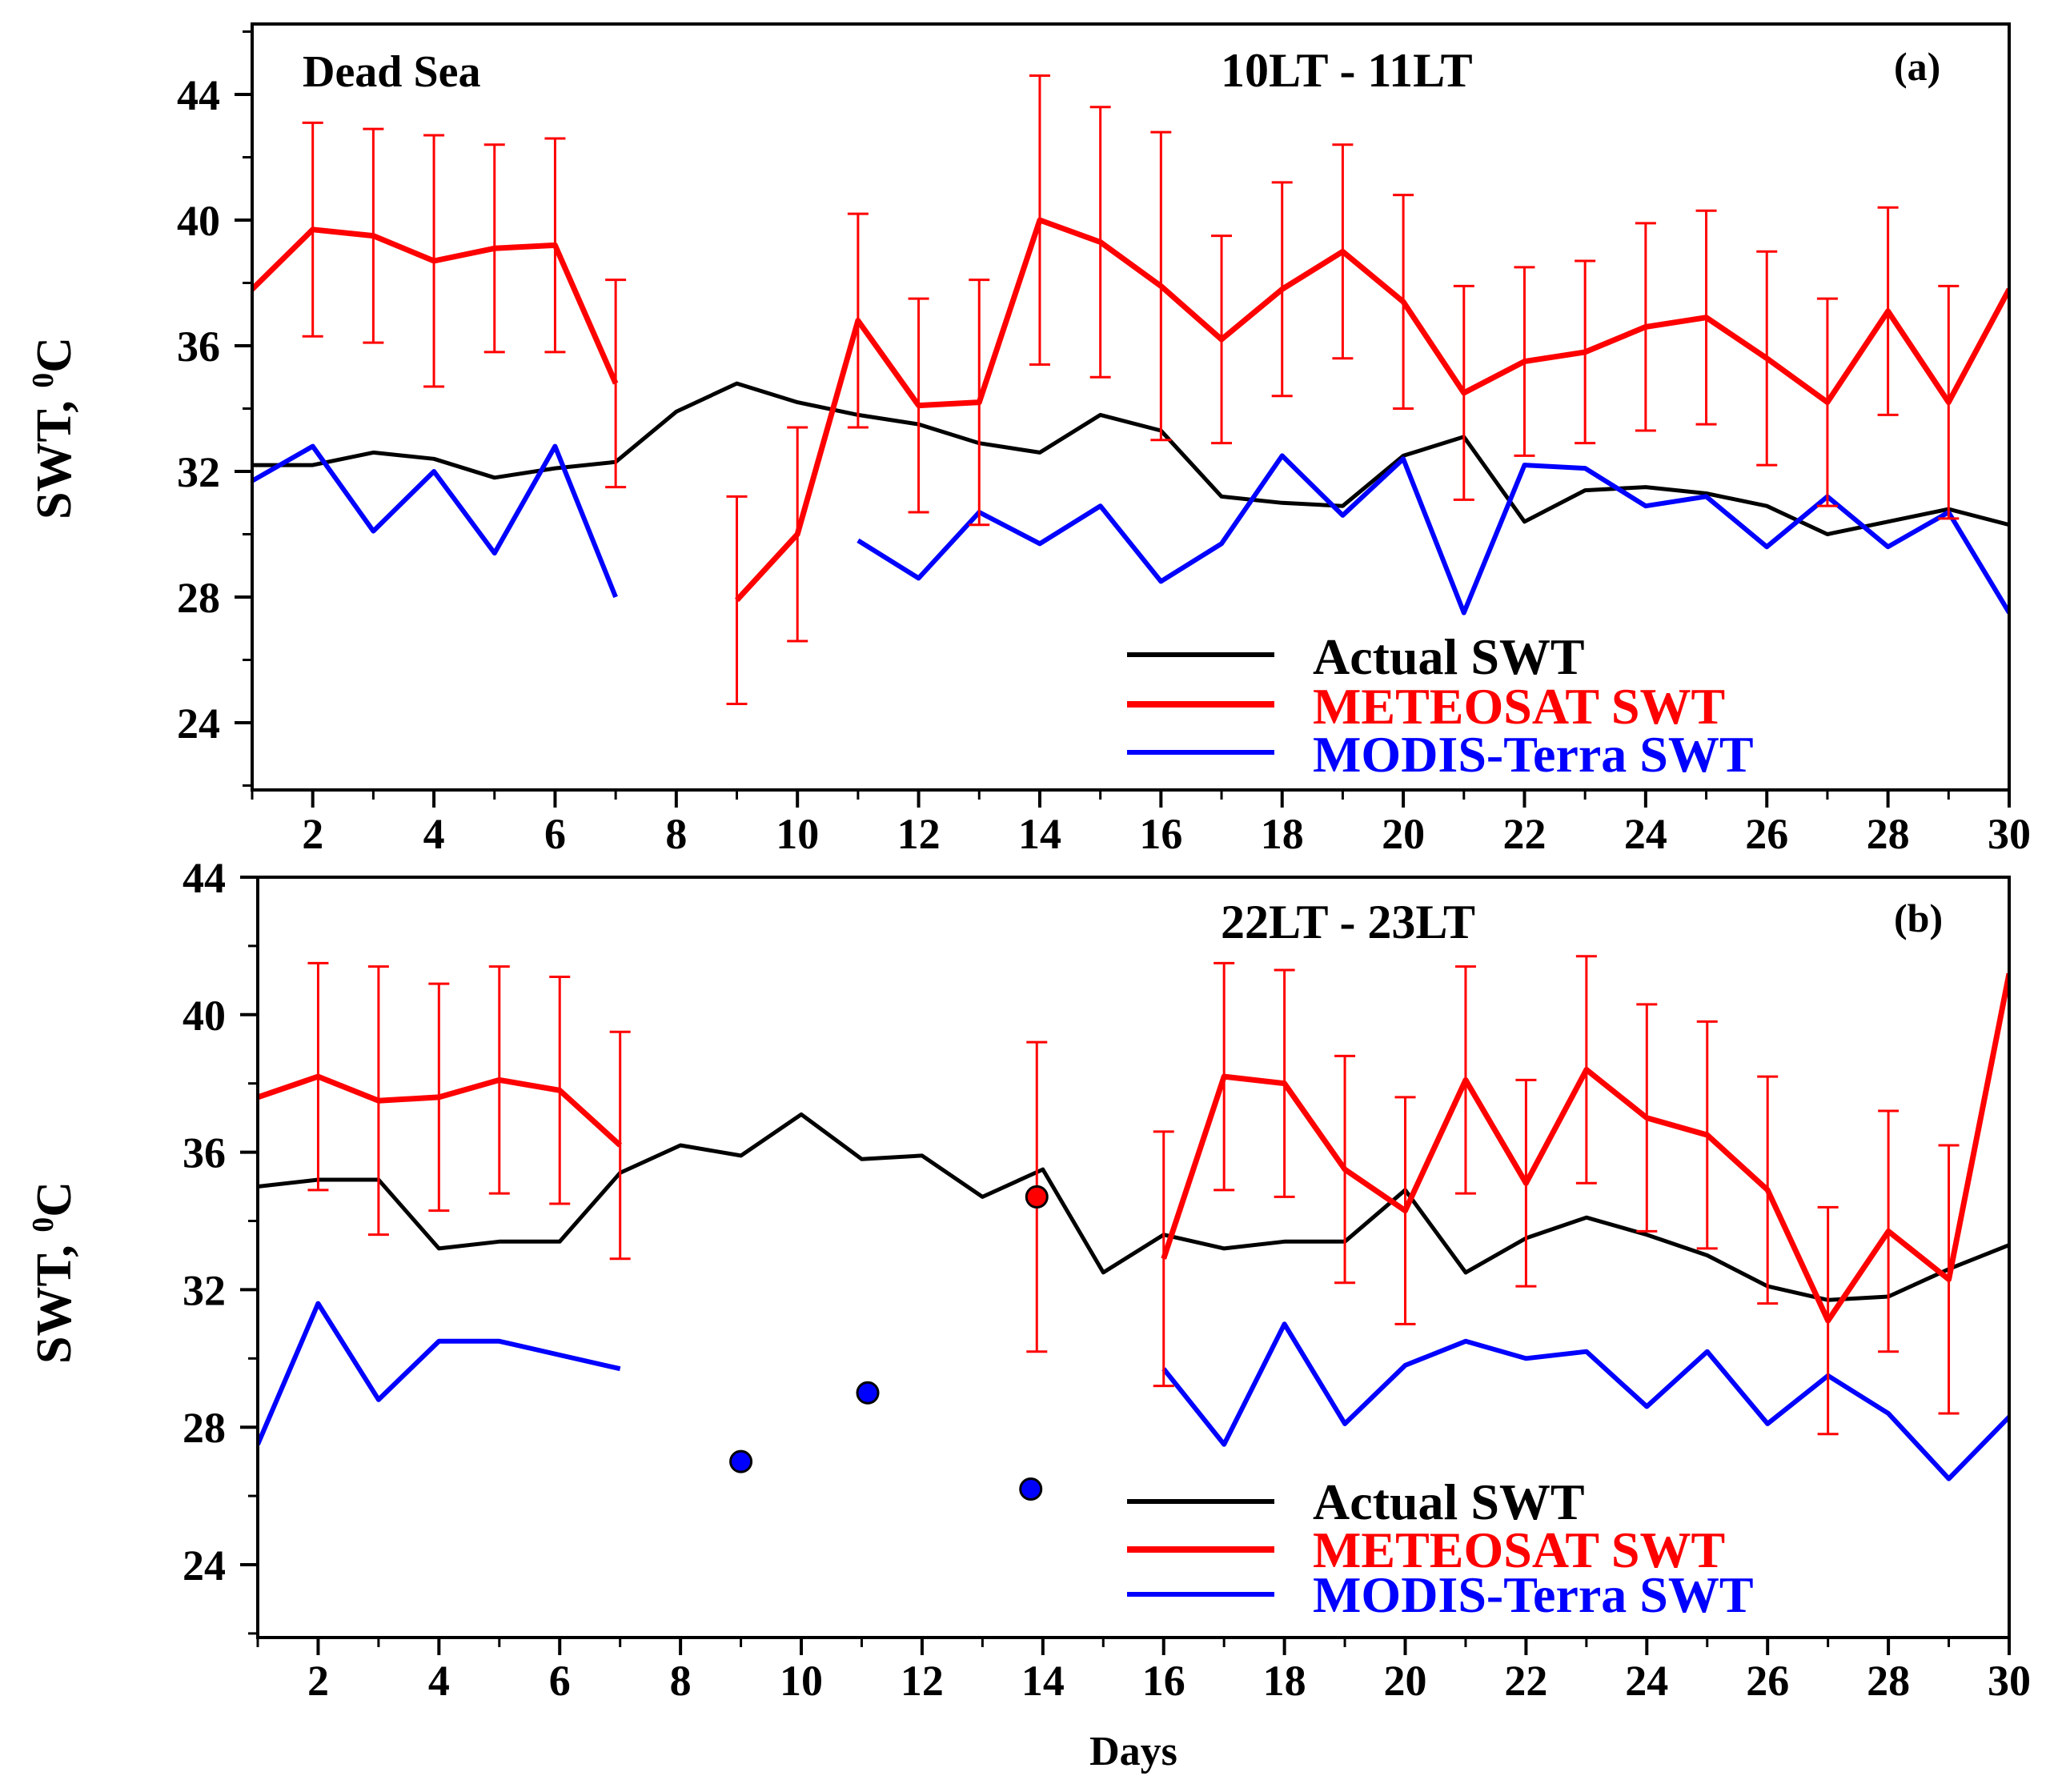 This screenshot has width=2062, height=1792. I want to click on panel-a-y-tick-label: 44, so click(198, 95).